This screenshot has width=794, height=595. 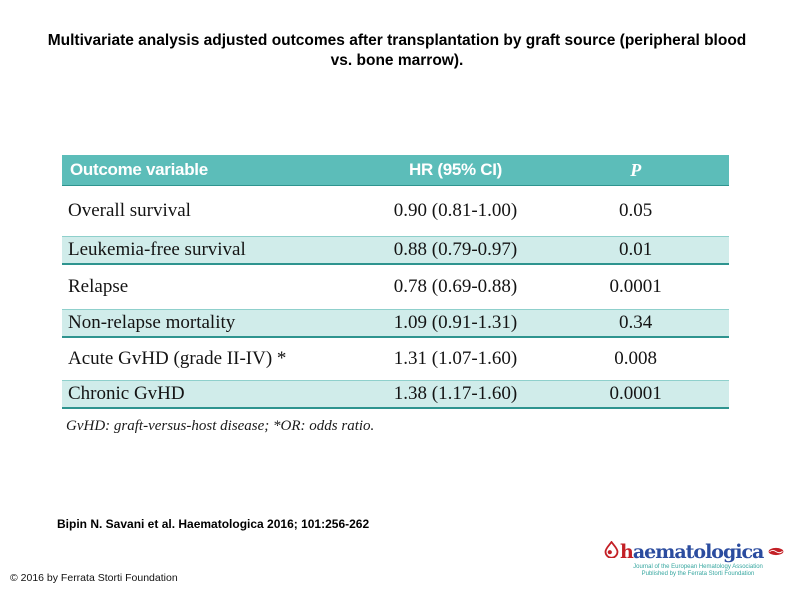 What do you see at coordinates (177, 358) in the screenshot?
I see `cell-outcome: Acute GvHD (grade II-IV) *` at bounding box center [177, 358].